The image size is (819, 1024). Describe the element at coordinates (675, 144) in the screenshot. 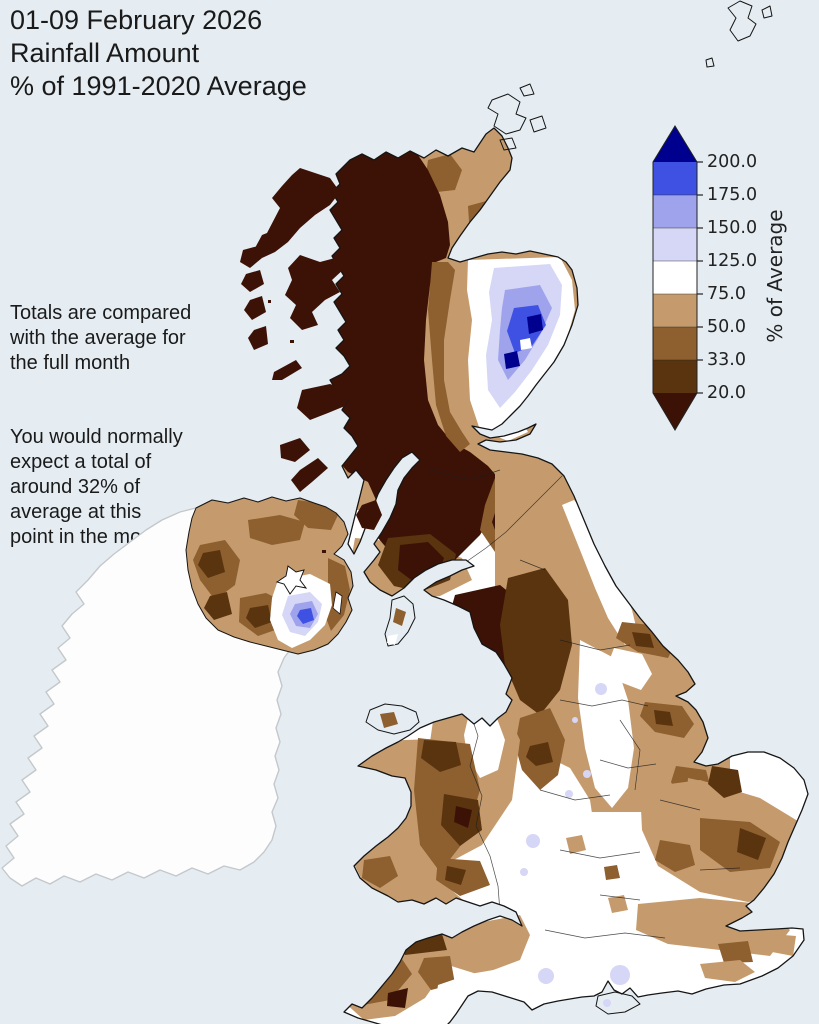

I see `legend-upper-arrow` at that location.